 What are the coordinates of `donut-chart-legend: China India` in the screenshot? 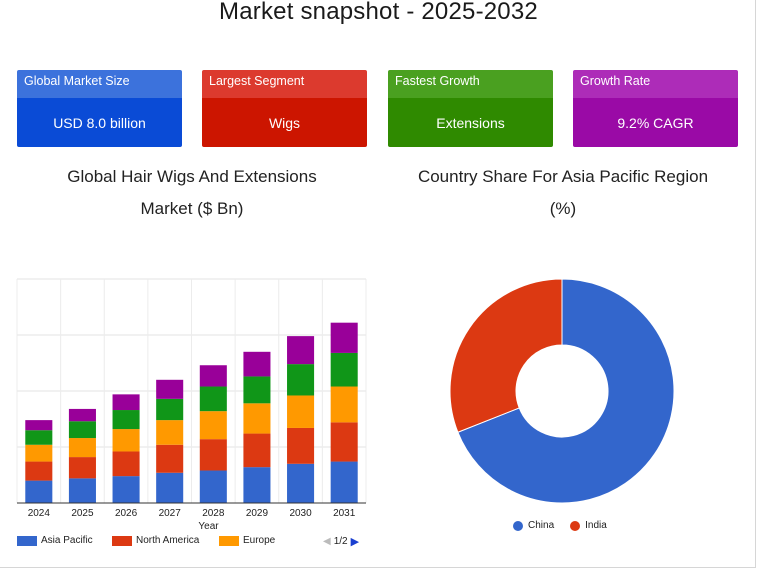 It's located at (568, 525).